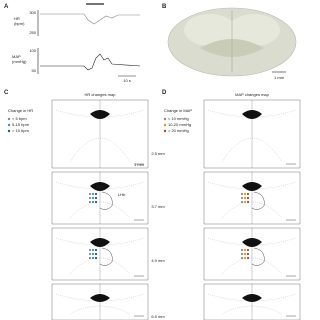 The height and width of the screenshot is (320, 320). What do you see at coordinates (158, 153) in the screenshot?
I see `depth-label: 2.5 mm` at bounding box center [158, 153].